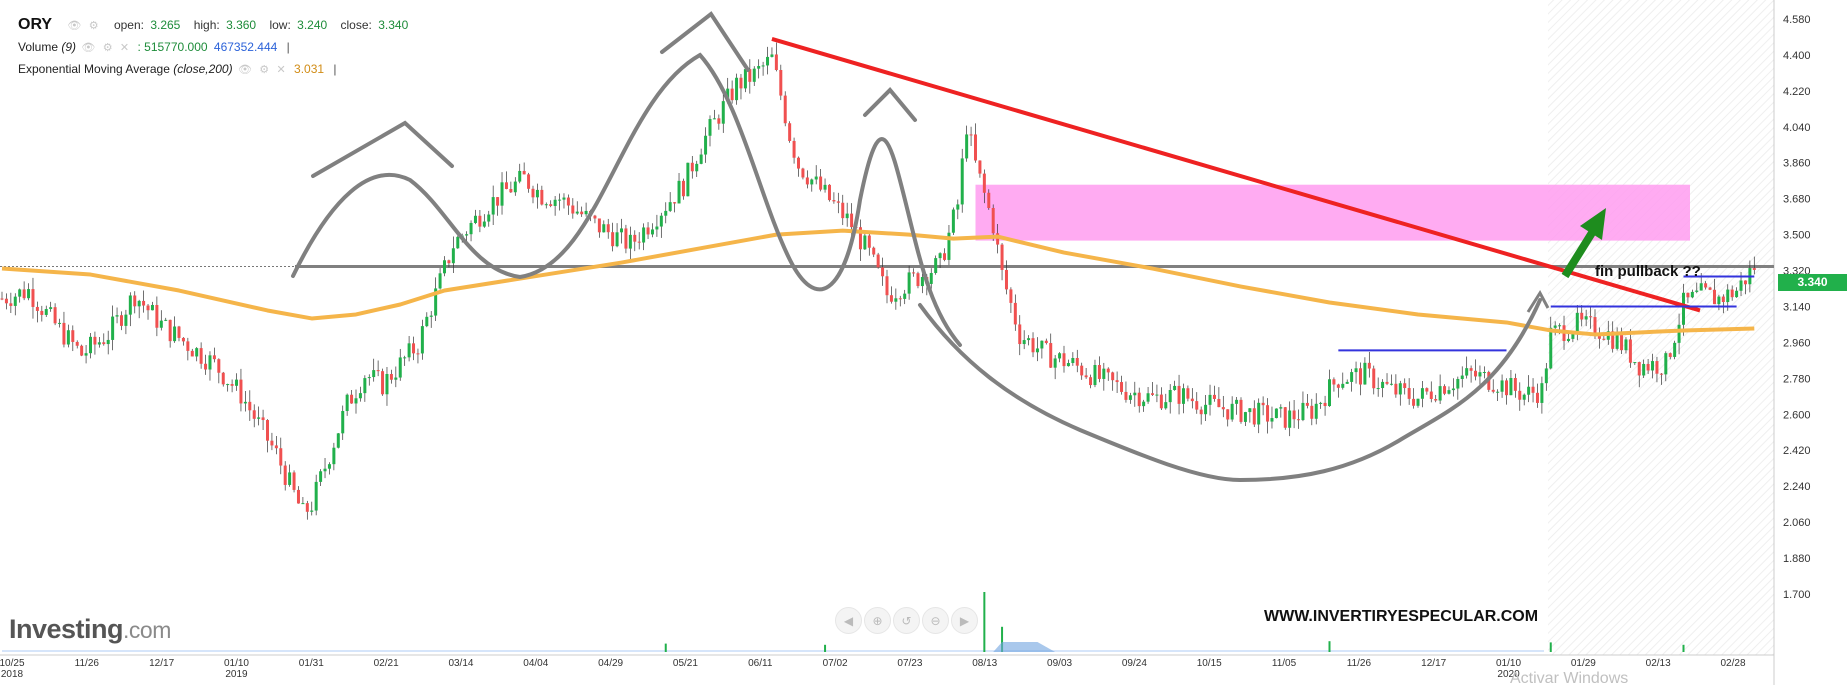 This screenshot has height=688, width=1847. What do you see at coordinates (877, 620) in the screenshot?
I see `zoom-in-icon: ⊕` at bounding box center [877, 620].